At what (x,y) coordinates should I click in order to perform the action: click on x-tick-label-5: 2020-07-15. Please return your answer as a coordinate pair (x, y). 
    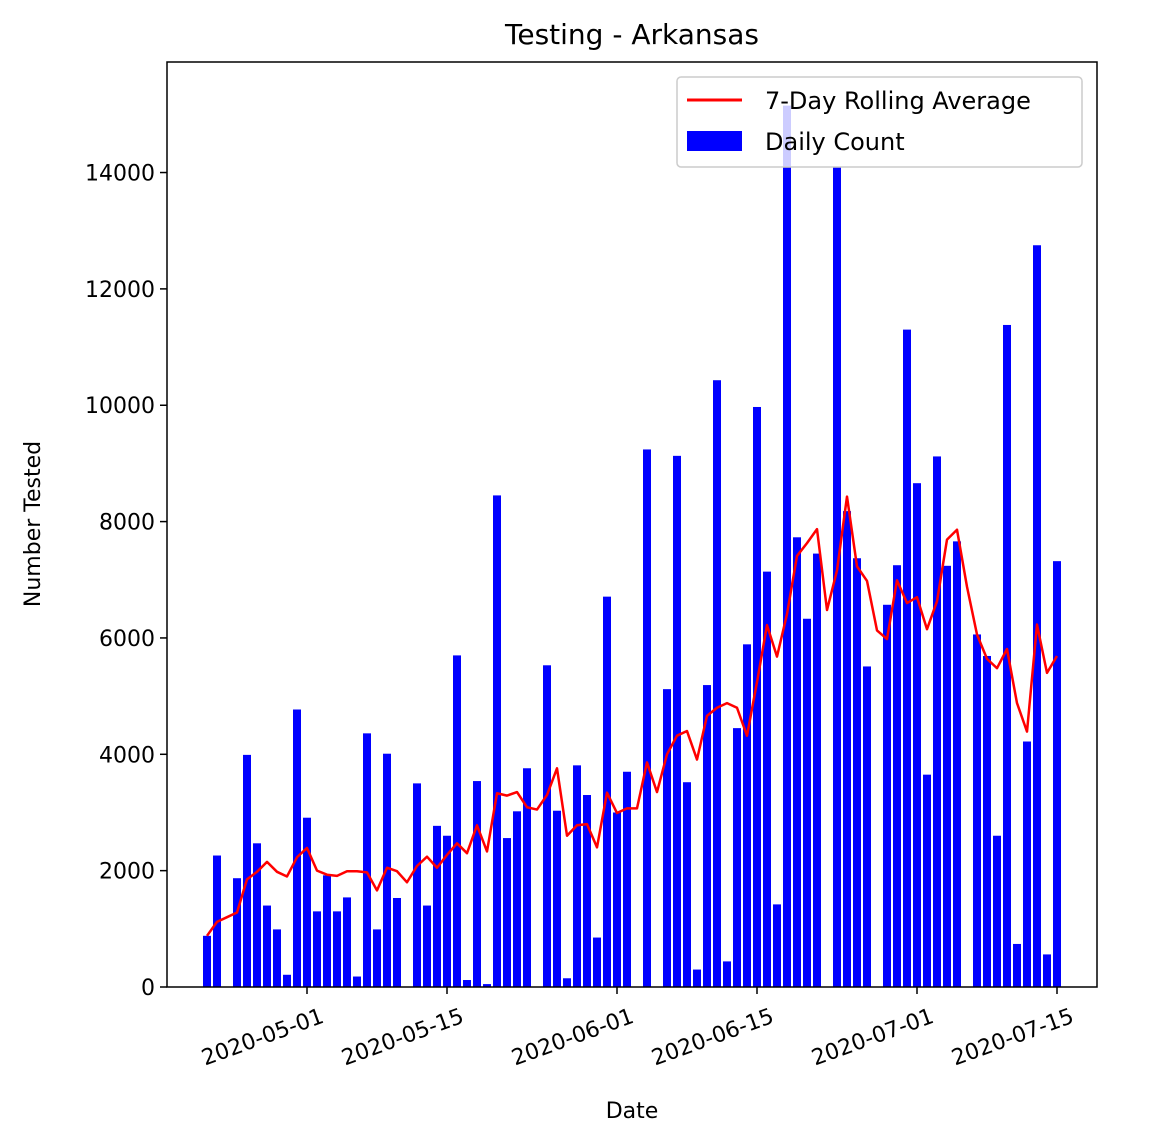
    Looking at the image, I should click on (1013, 1037).